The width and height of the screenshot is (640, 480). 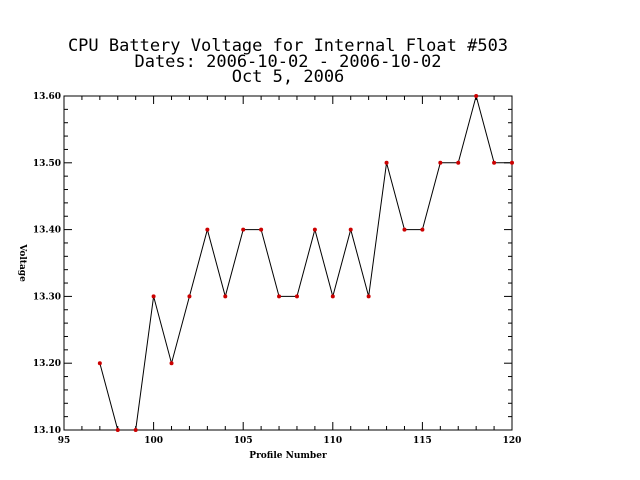 I want to click on x-tick-label: 105, so click(x=243, y=441).